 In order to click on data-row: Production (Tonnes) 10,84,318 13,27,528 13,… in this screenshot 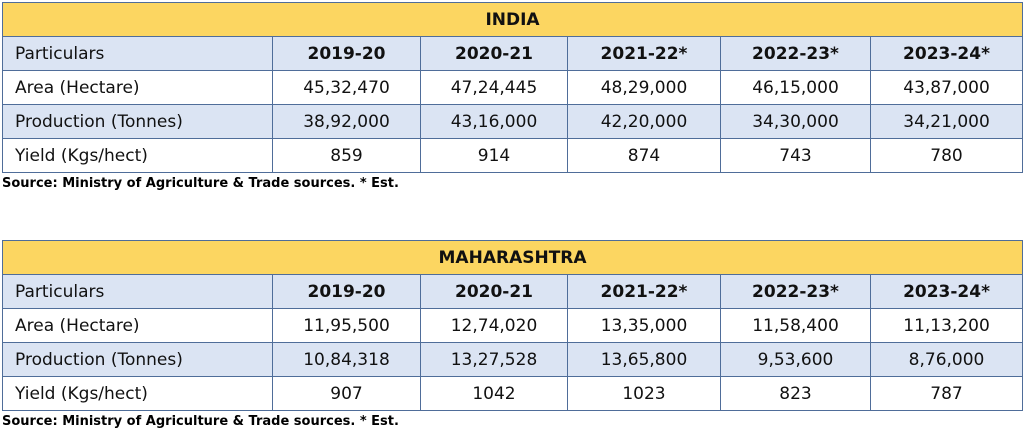, I will do `click(513, 359)`.